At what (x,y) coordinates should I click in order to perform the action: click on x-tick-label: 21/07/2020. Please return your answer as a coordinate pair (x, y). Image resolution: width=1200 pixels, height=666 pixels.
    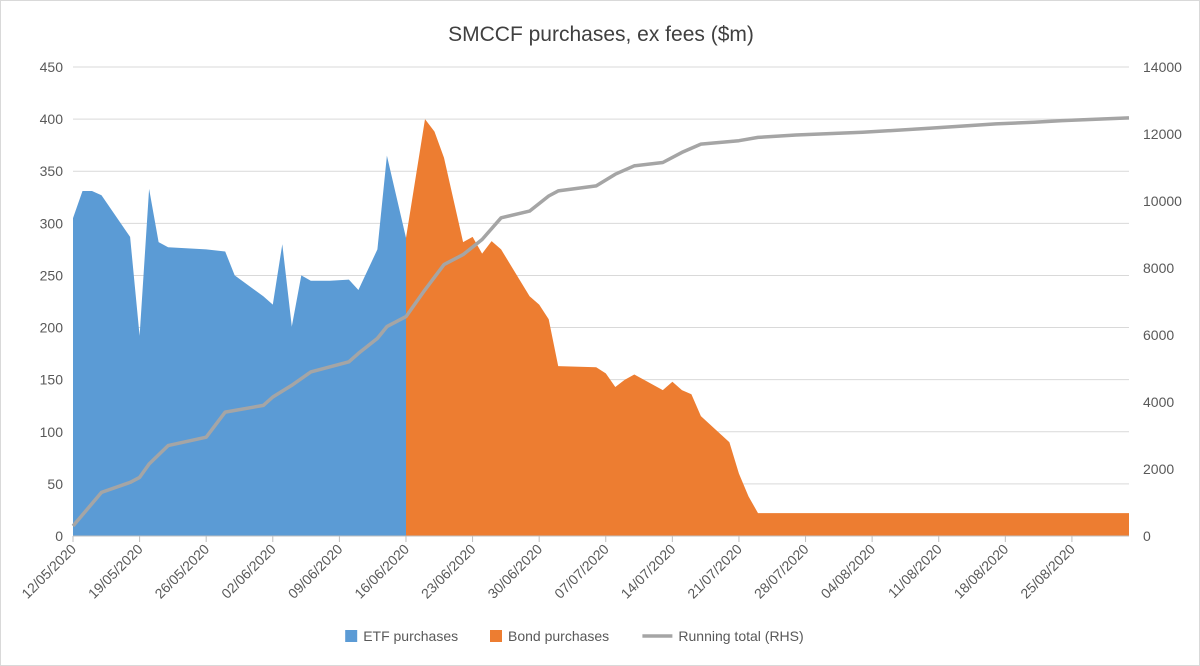
    Looking at the image, I should click on (714, 571).